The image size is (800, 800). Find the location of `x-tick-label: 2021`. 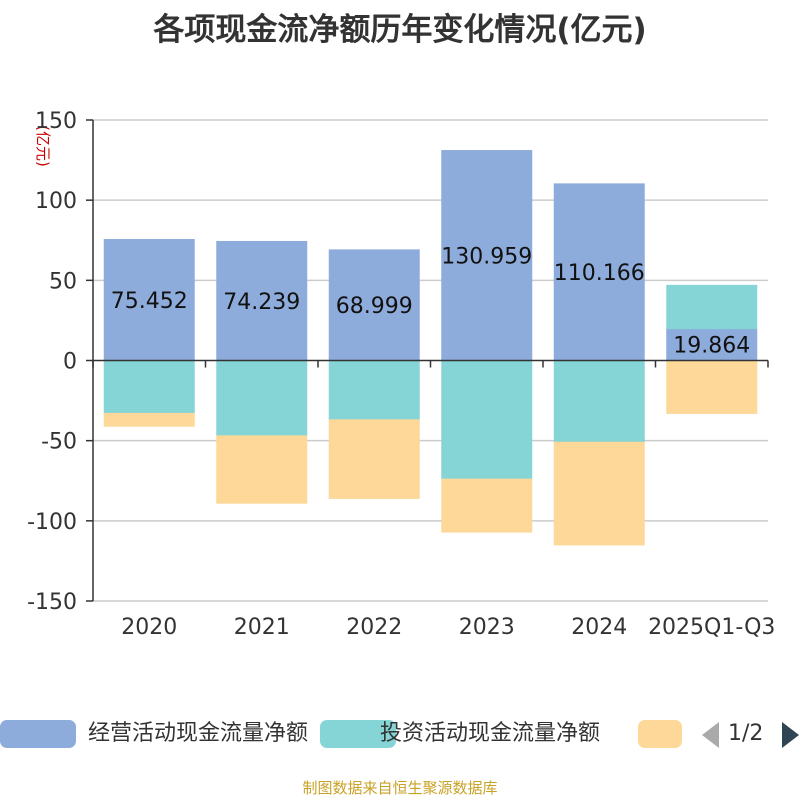

x-tick-label: 2021 is located at coordinates (262, 627).